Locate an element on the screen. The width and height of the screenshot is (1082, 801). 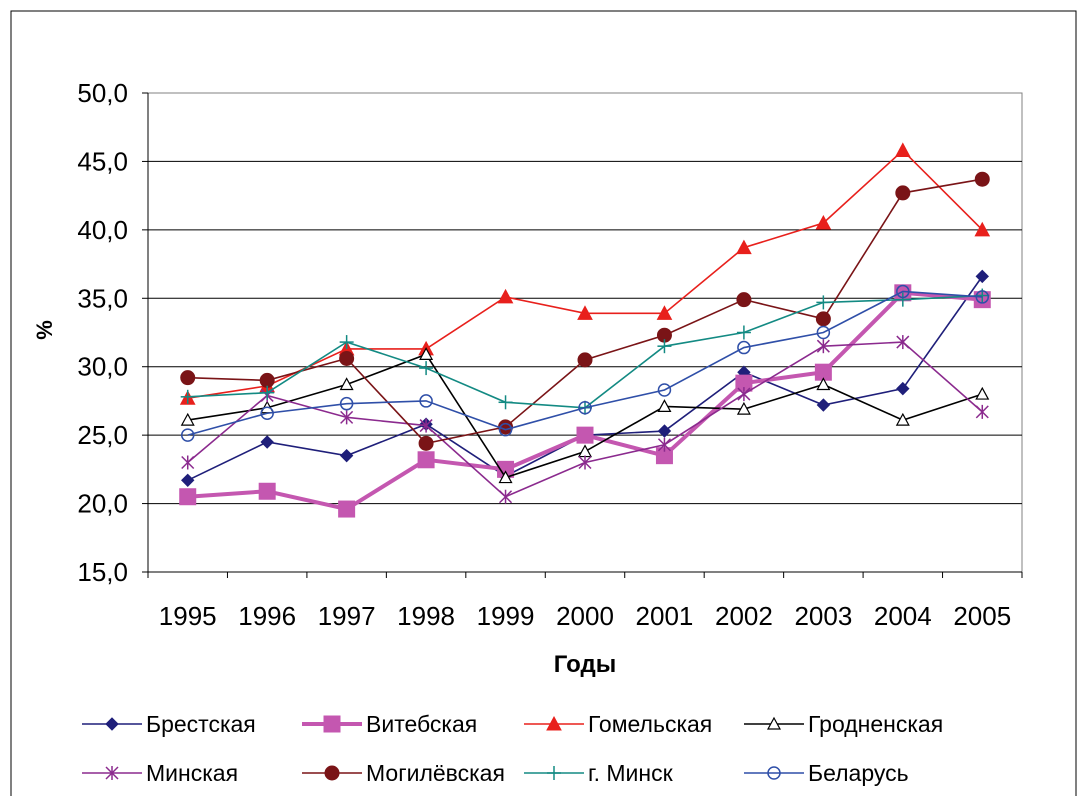
y-tick-label: 30,0 is located at coordinates (102, 367).